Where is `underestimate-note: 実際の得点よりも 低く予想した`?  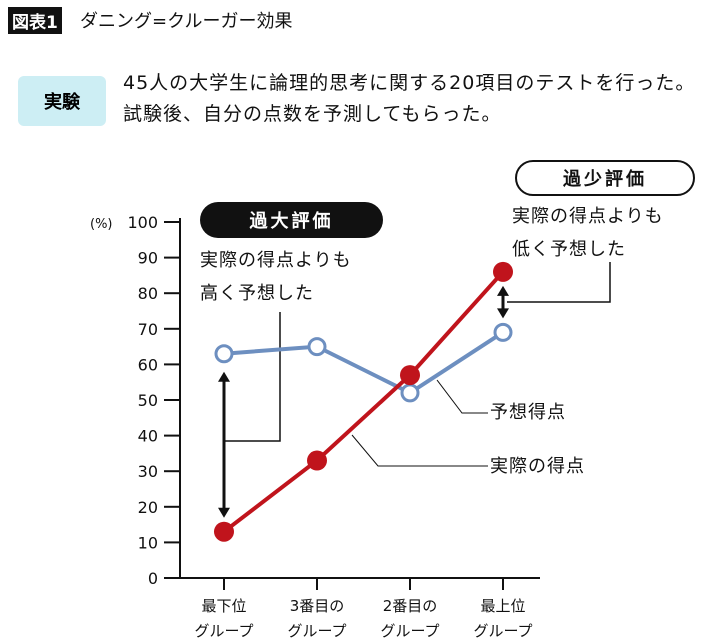 underestimate-note: 実際の得点よりも 低く予想した is located at coordinates (588, 233).